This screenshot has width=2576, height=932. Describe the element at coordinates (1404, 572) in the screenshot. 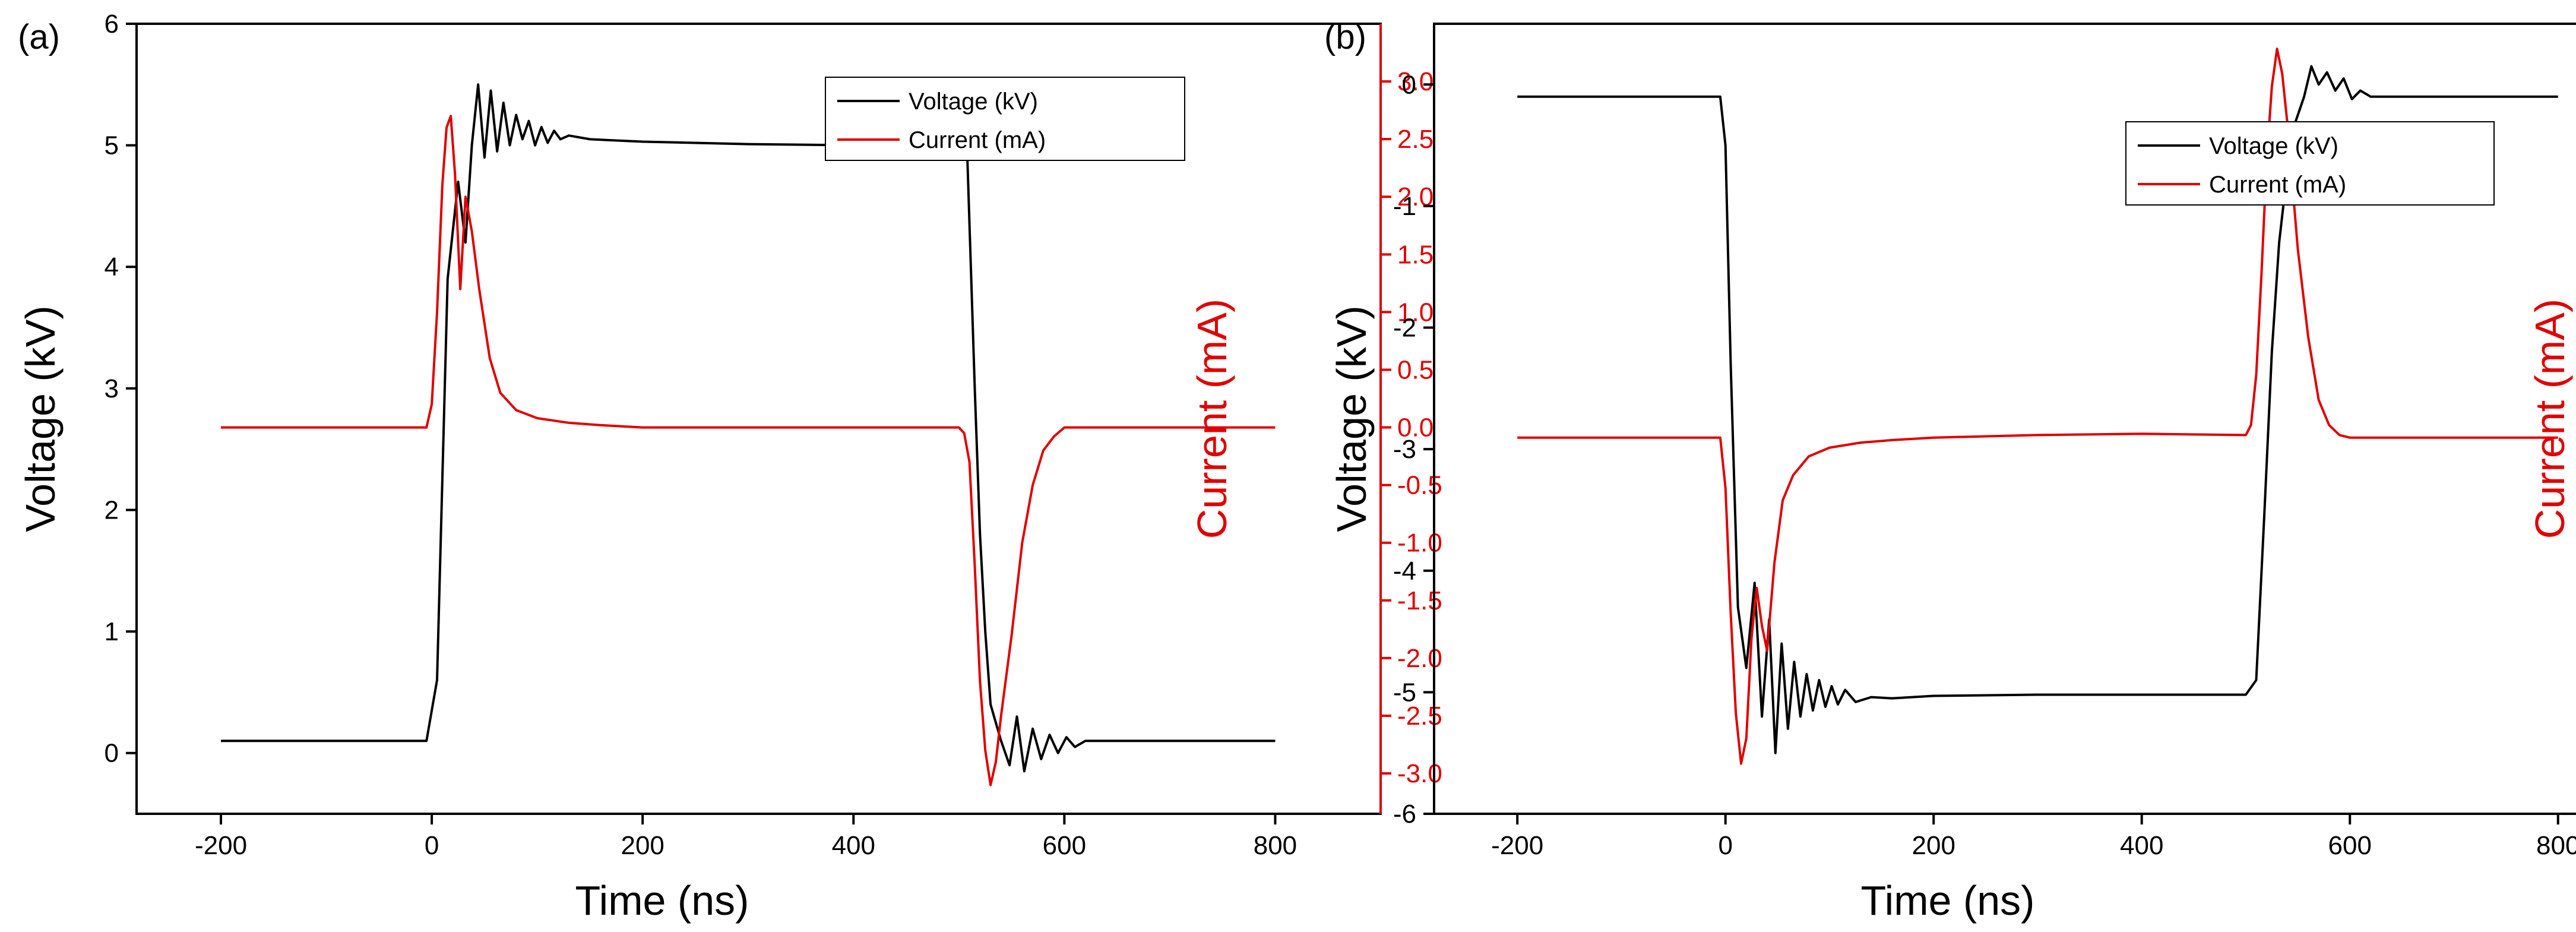

I see `y-left-tick-label: -4` at that location.